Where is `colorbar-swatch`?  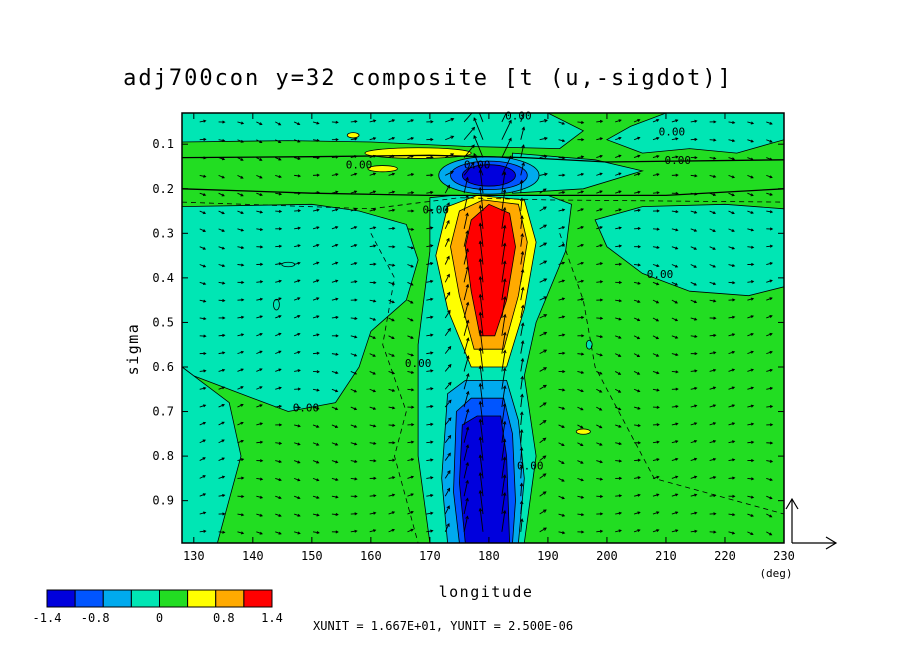 colorbar-swatch is located at coordinates (202, 598).